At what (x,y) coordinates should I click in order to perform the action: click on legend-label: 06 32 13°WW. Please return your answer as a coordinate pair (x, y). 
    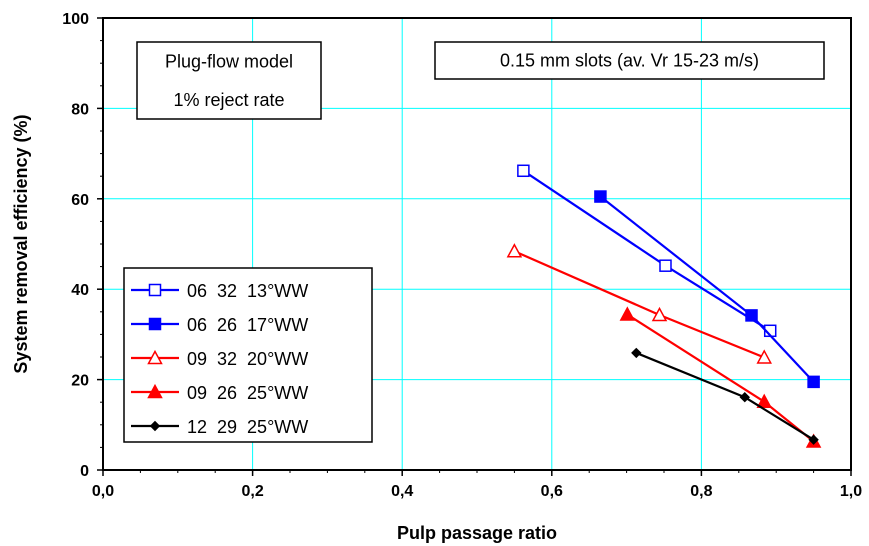
    Looking at the image, I should click on (247, 291).